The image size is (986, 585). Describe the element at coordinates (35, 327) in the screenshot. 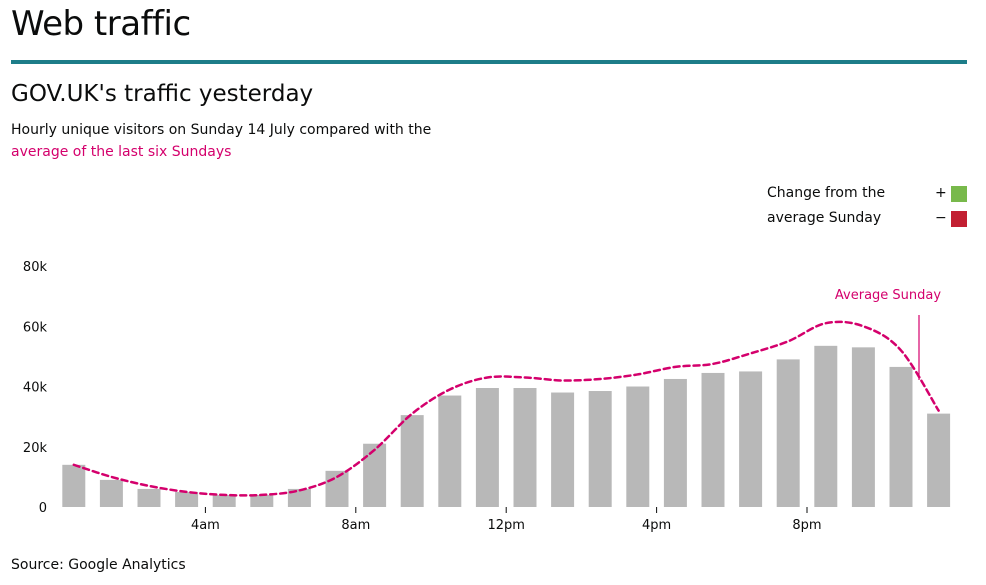

I see `y-tick-label: 60k` at that location.